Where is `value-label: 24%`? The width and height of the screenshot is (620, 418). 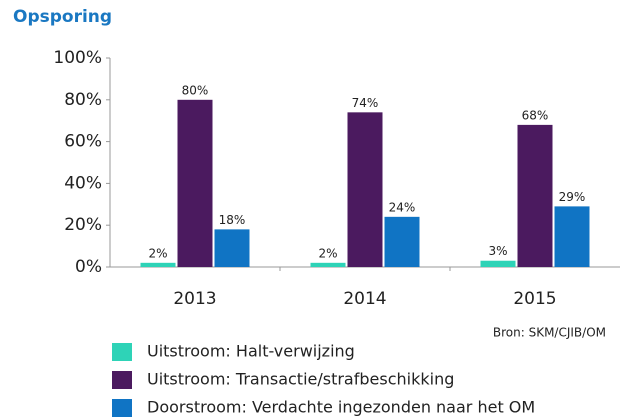 value-label: 24% is located at coordinates (402, 207).